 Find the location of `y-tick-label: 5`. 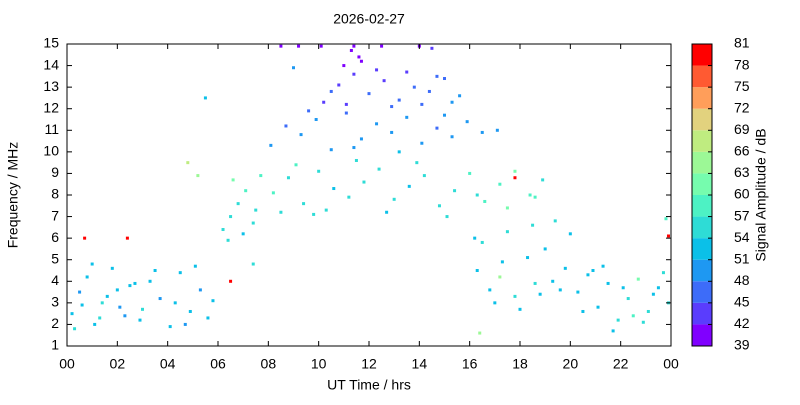

y-tick-label: 5 is located at coordinates (55, 258).